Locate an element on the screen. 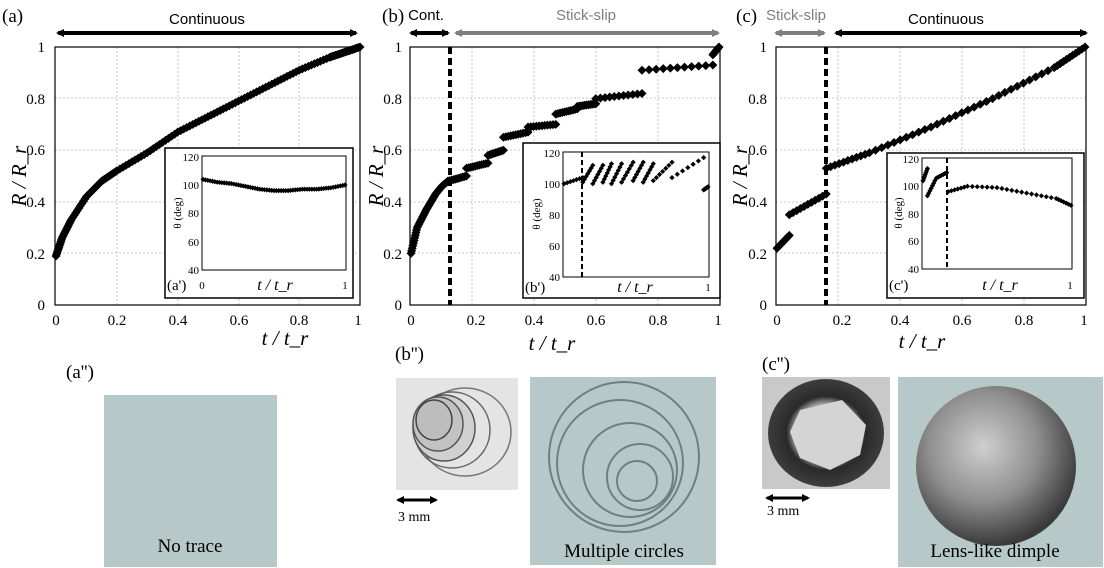  main-0-point is located at coordinates (360, 47).